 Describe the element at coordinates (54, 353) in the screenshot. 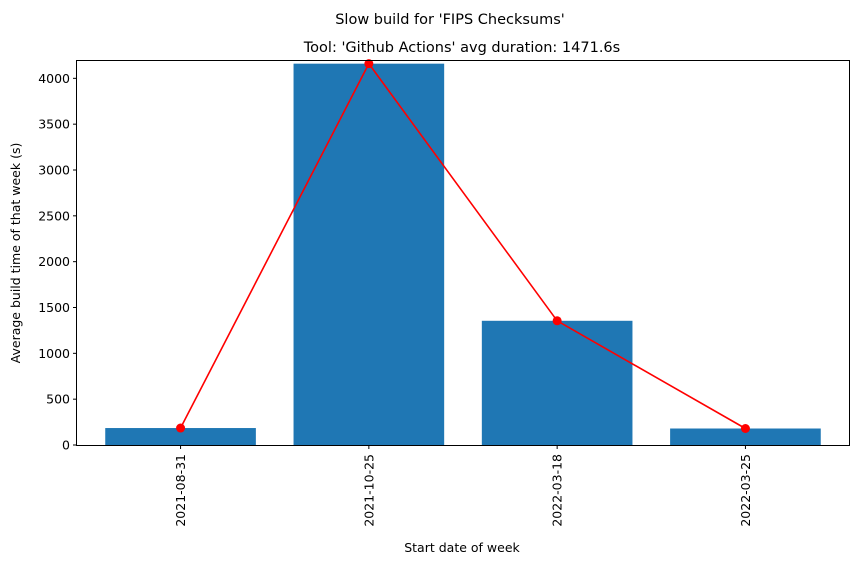

I see `y-tick-label-1000: 1000` at that location.